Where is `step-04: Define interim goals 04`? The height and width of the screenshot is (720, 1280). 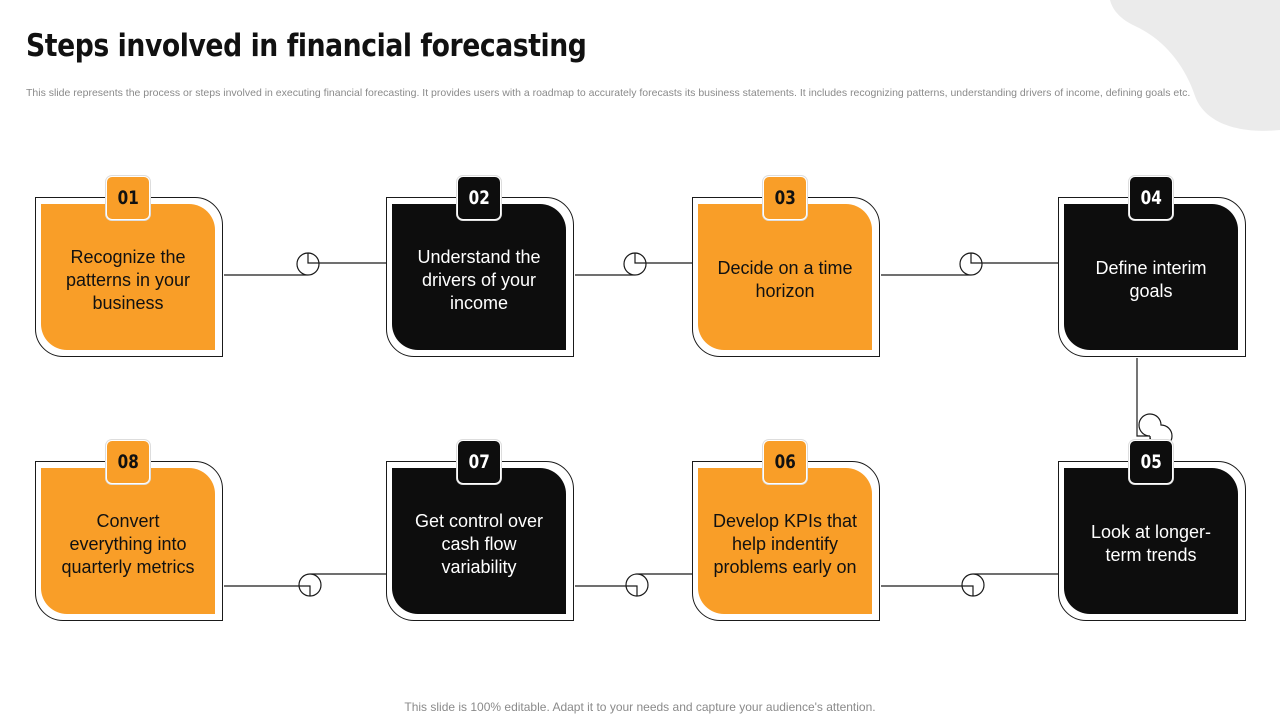
step-04: Define interim goals 04 is located at coordinates (1152, 266).